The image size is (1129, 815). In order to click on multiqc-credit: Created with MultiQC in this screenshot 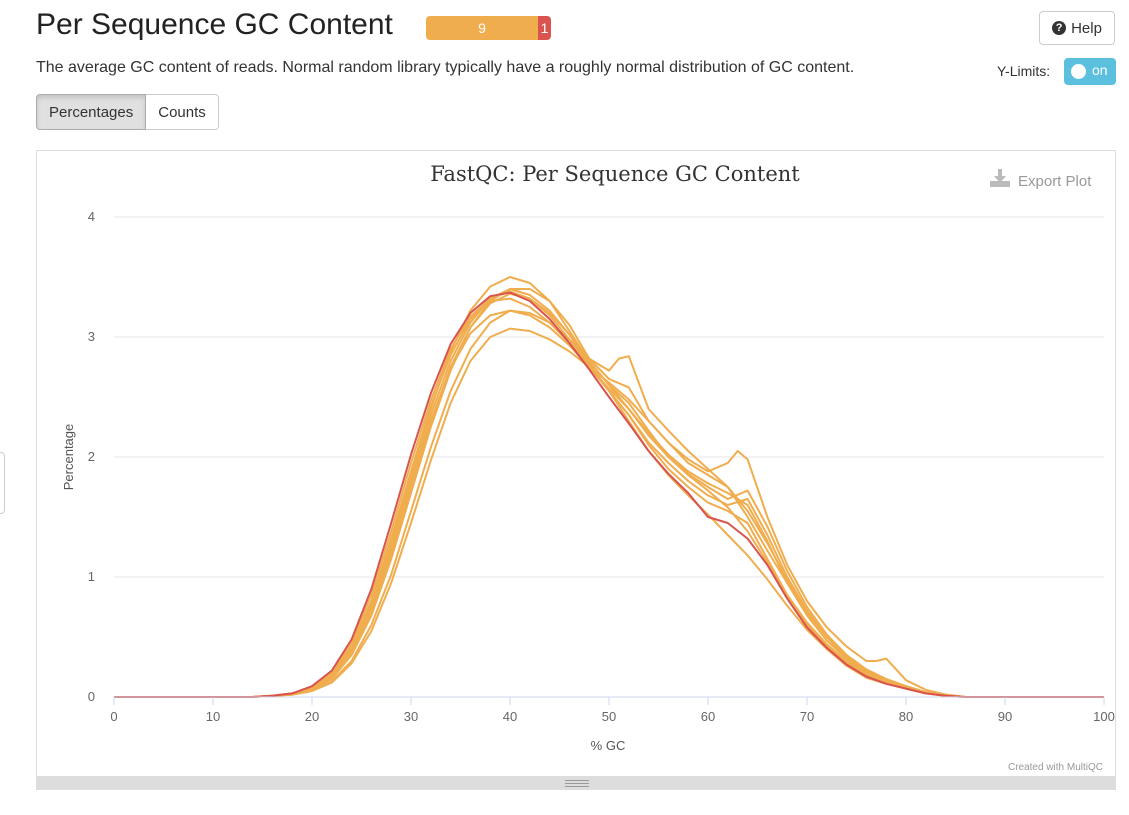, I will do `click(1055, 767)`.